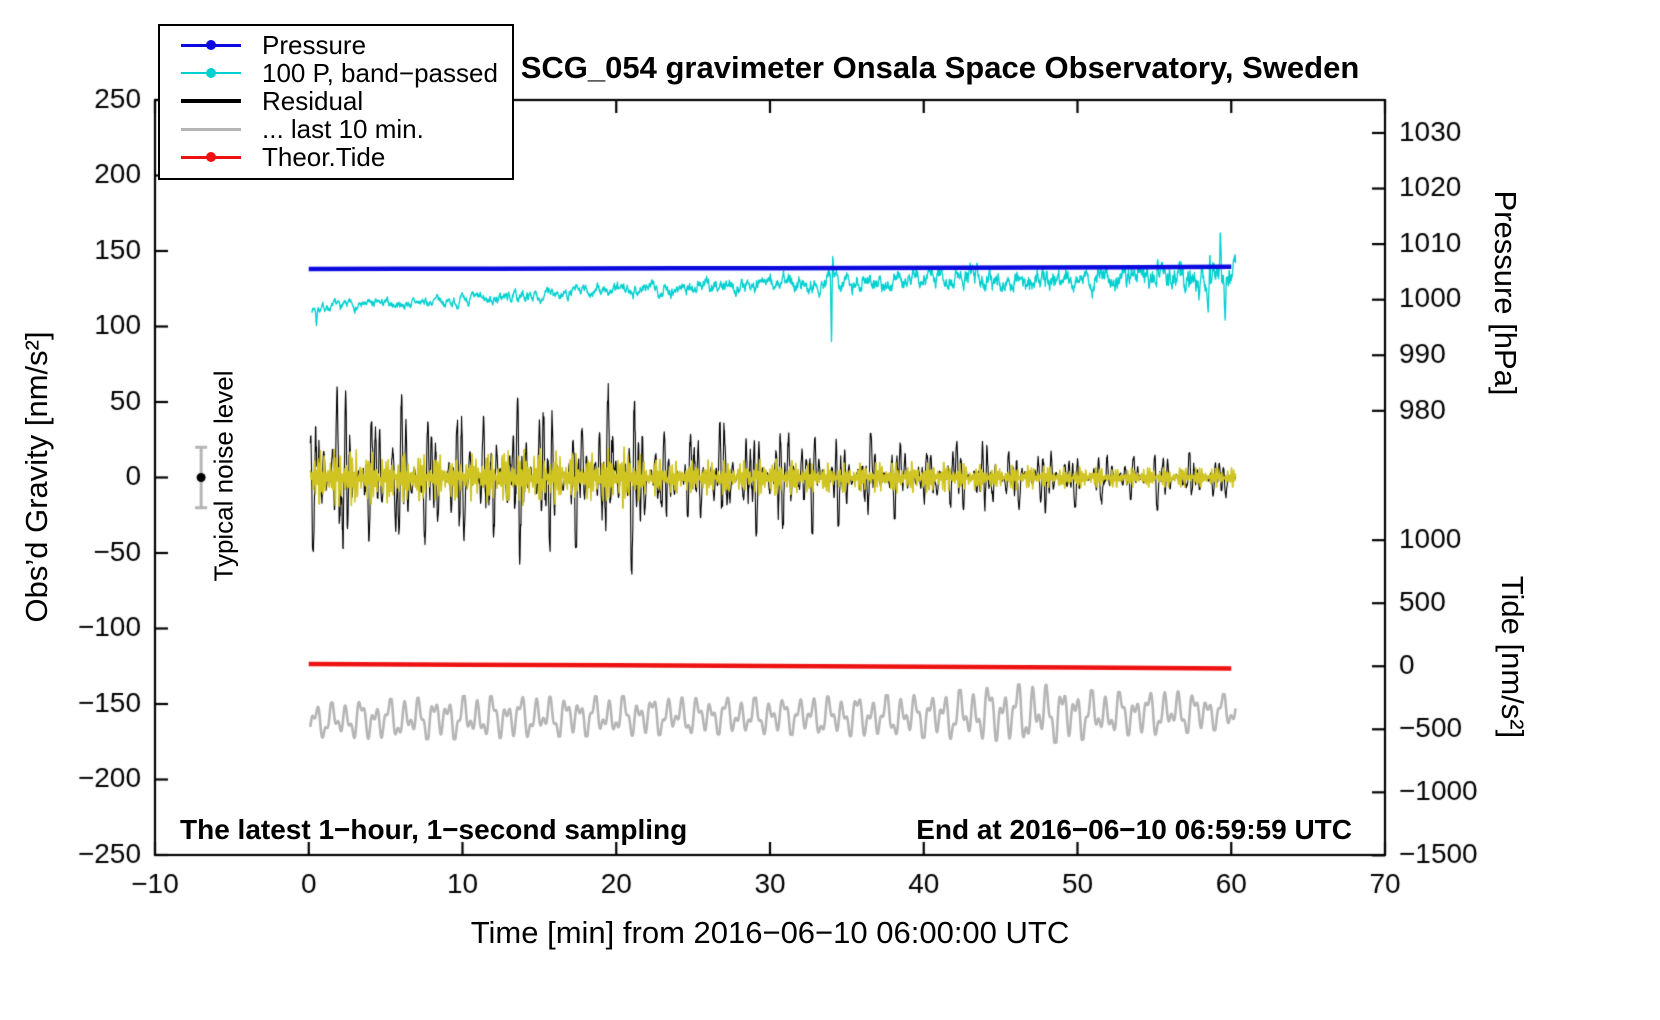 The height and width of the screenshot is (1020, 1660). I want to click on legend-item-label: Pressure, so click(314, 44).